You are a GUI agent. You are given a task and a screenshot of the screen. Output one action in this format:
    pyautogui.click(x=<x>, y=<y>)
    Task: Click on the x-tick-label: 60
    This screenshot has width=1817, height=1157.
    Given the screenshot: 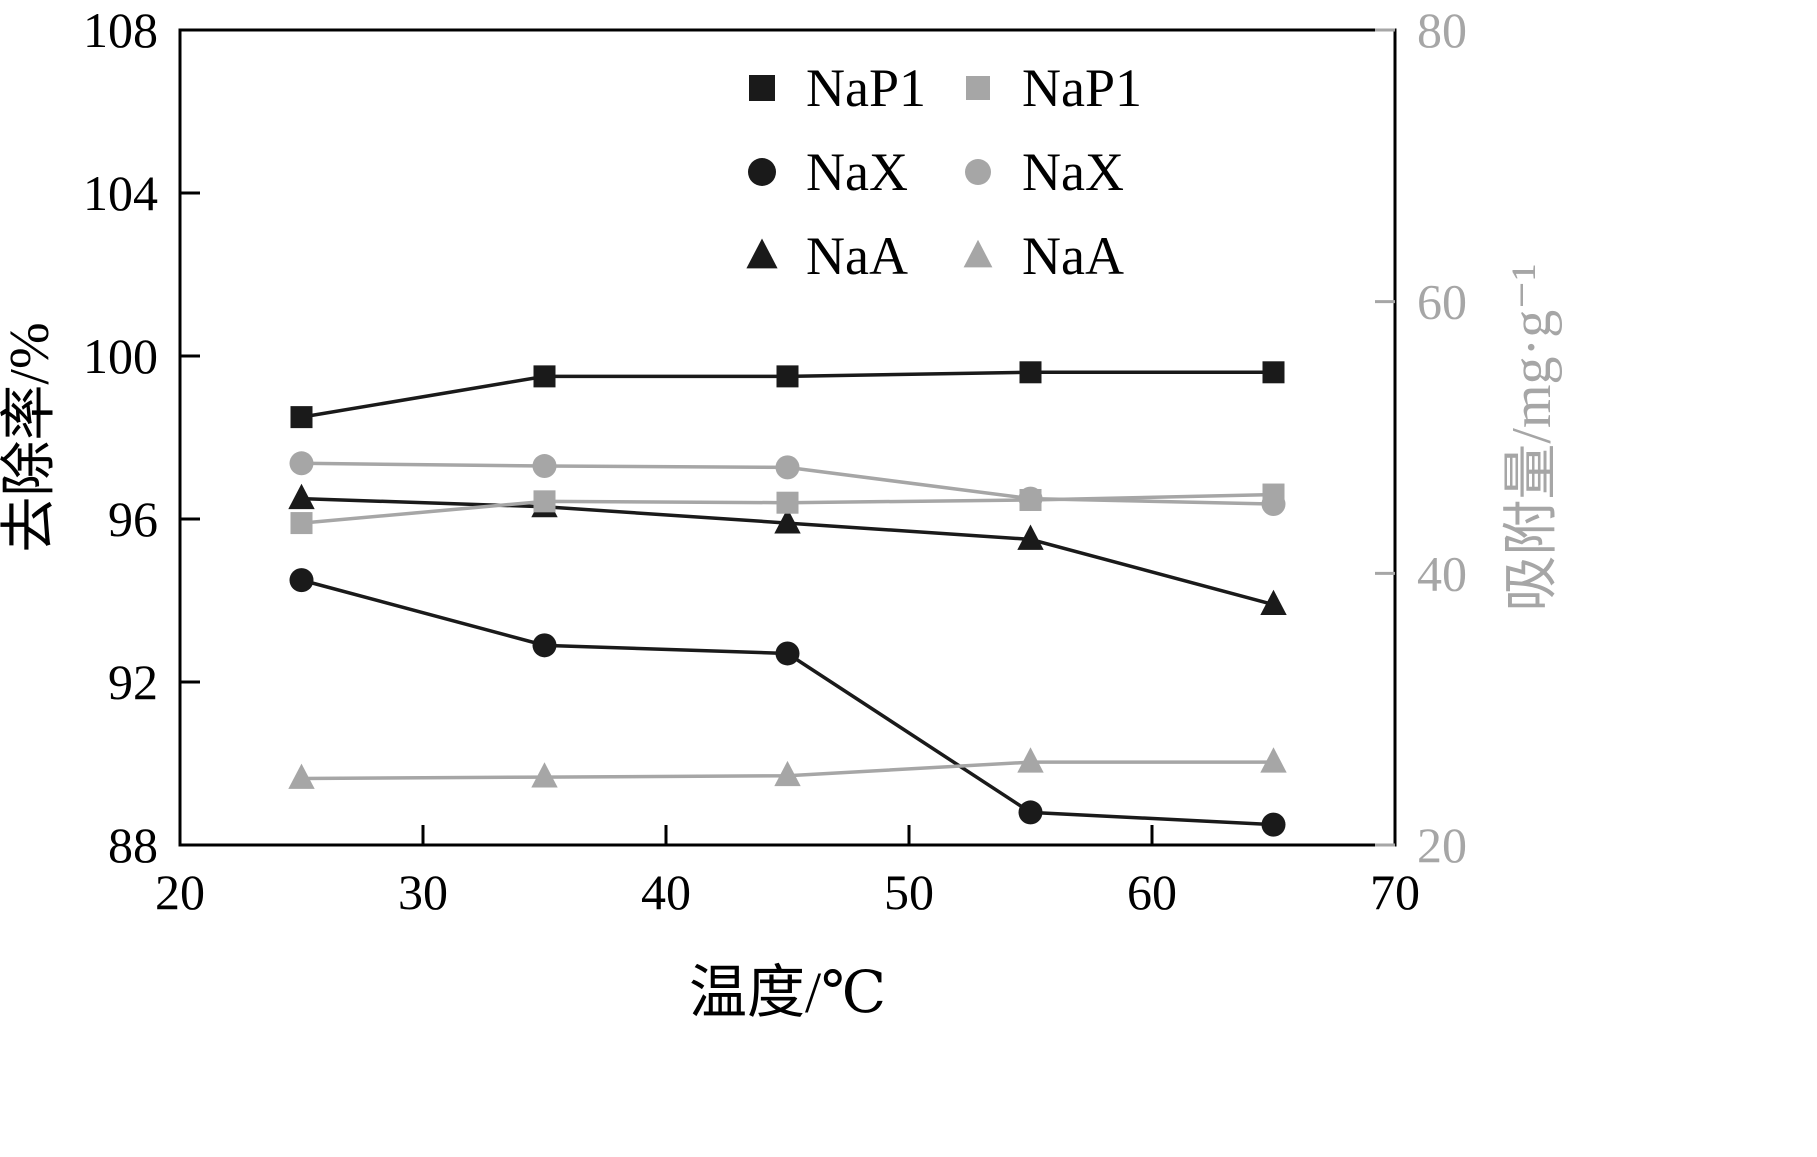 What is the action you would take?
    pyautogui.click(x=1152, y=892)
    